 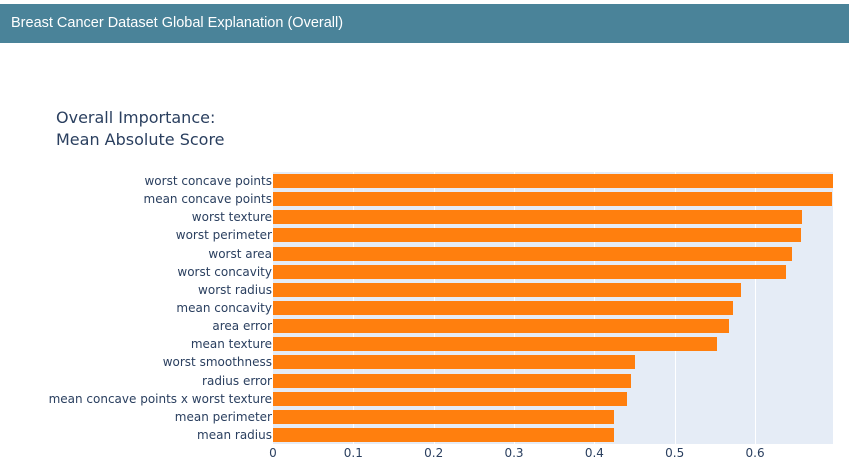 What do you see at coordinates (353, 453) in the screenshot?
I see `x-tick-label: 0.1` at bounding box center [353, 453].